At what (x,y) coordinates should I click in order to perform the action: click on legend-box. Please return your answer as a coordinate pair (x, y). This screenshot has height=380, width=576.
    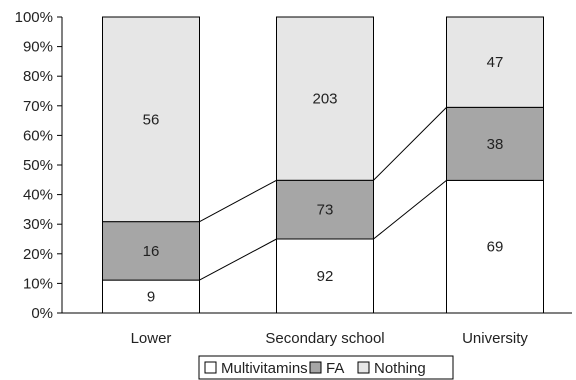
    Looking at the image, I should click on (326, 367).